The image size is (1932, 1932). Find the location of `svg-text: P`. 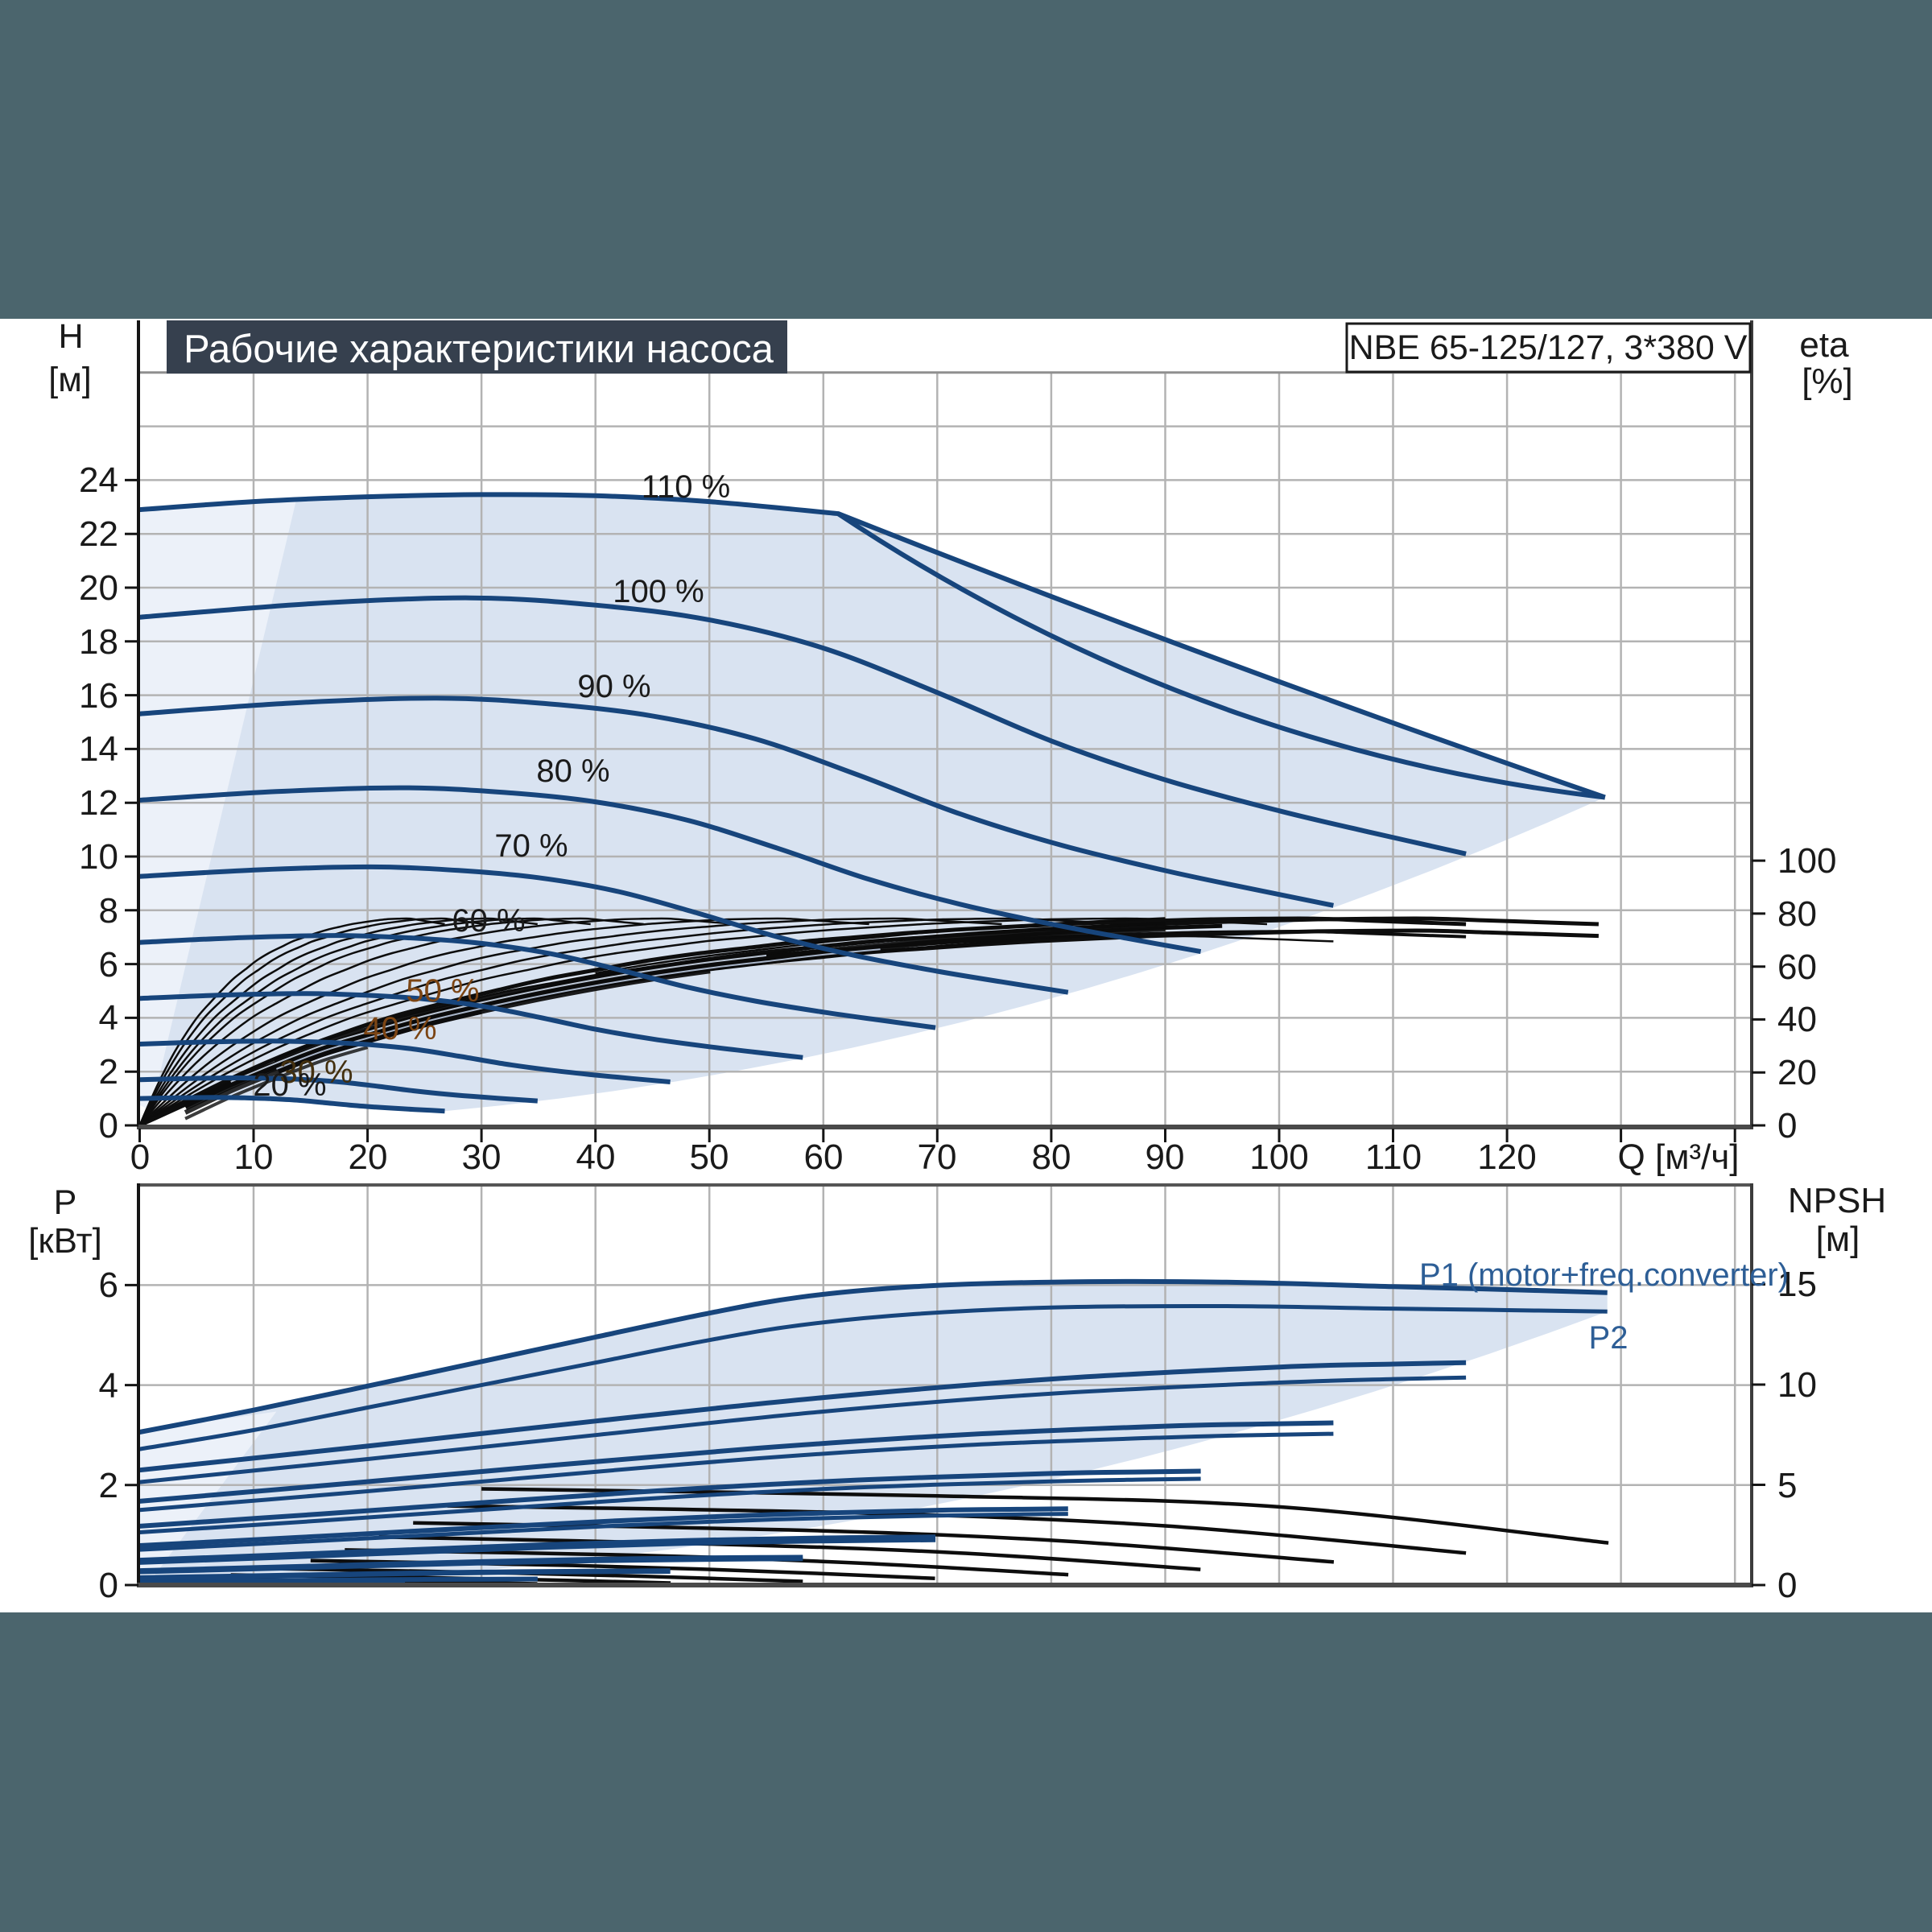

svg-text: P is located at coordinates (65, 1202).